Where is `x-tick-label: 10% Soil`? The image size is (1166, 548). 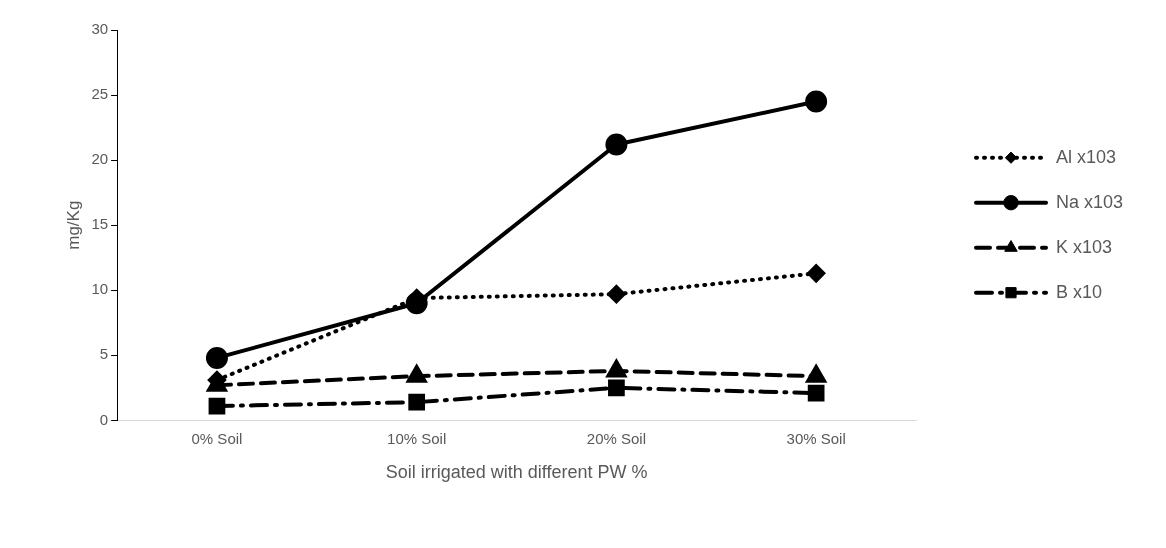 x-tick-label: 10% Soil is located at coordinates (417, 438).